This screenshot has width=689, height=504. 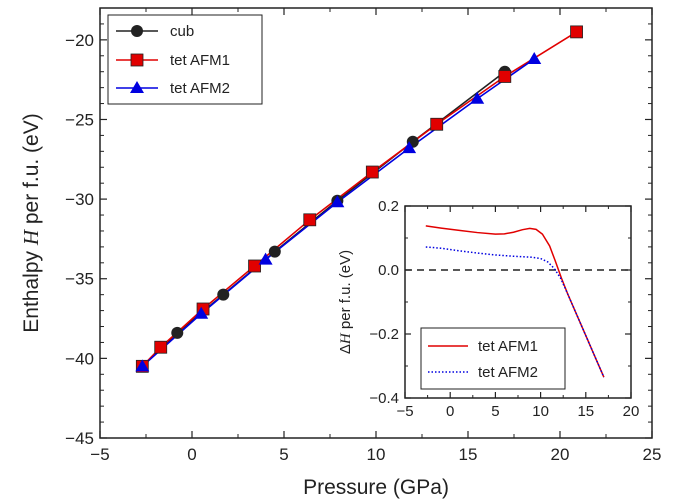 I want to click on y-axis-title: Enthalpy H per f.u. (eV), so click(x=31, y=222).